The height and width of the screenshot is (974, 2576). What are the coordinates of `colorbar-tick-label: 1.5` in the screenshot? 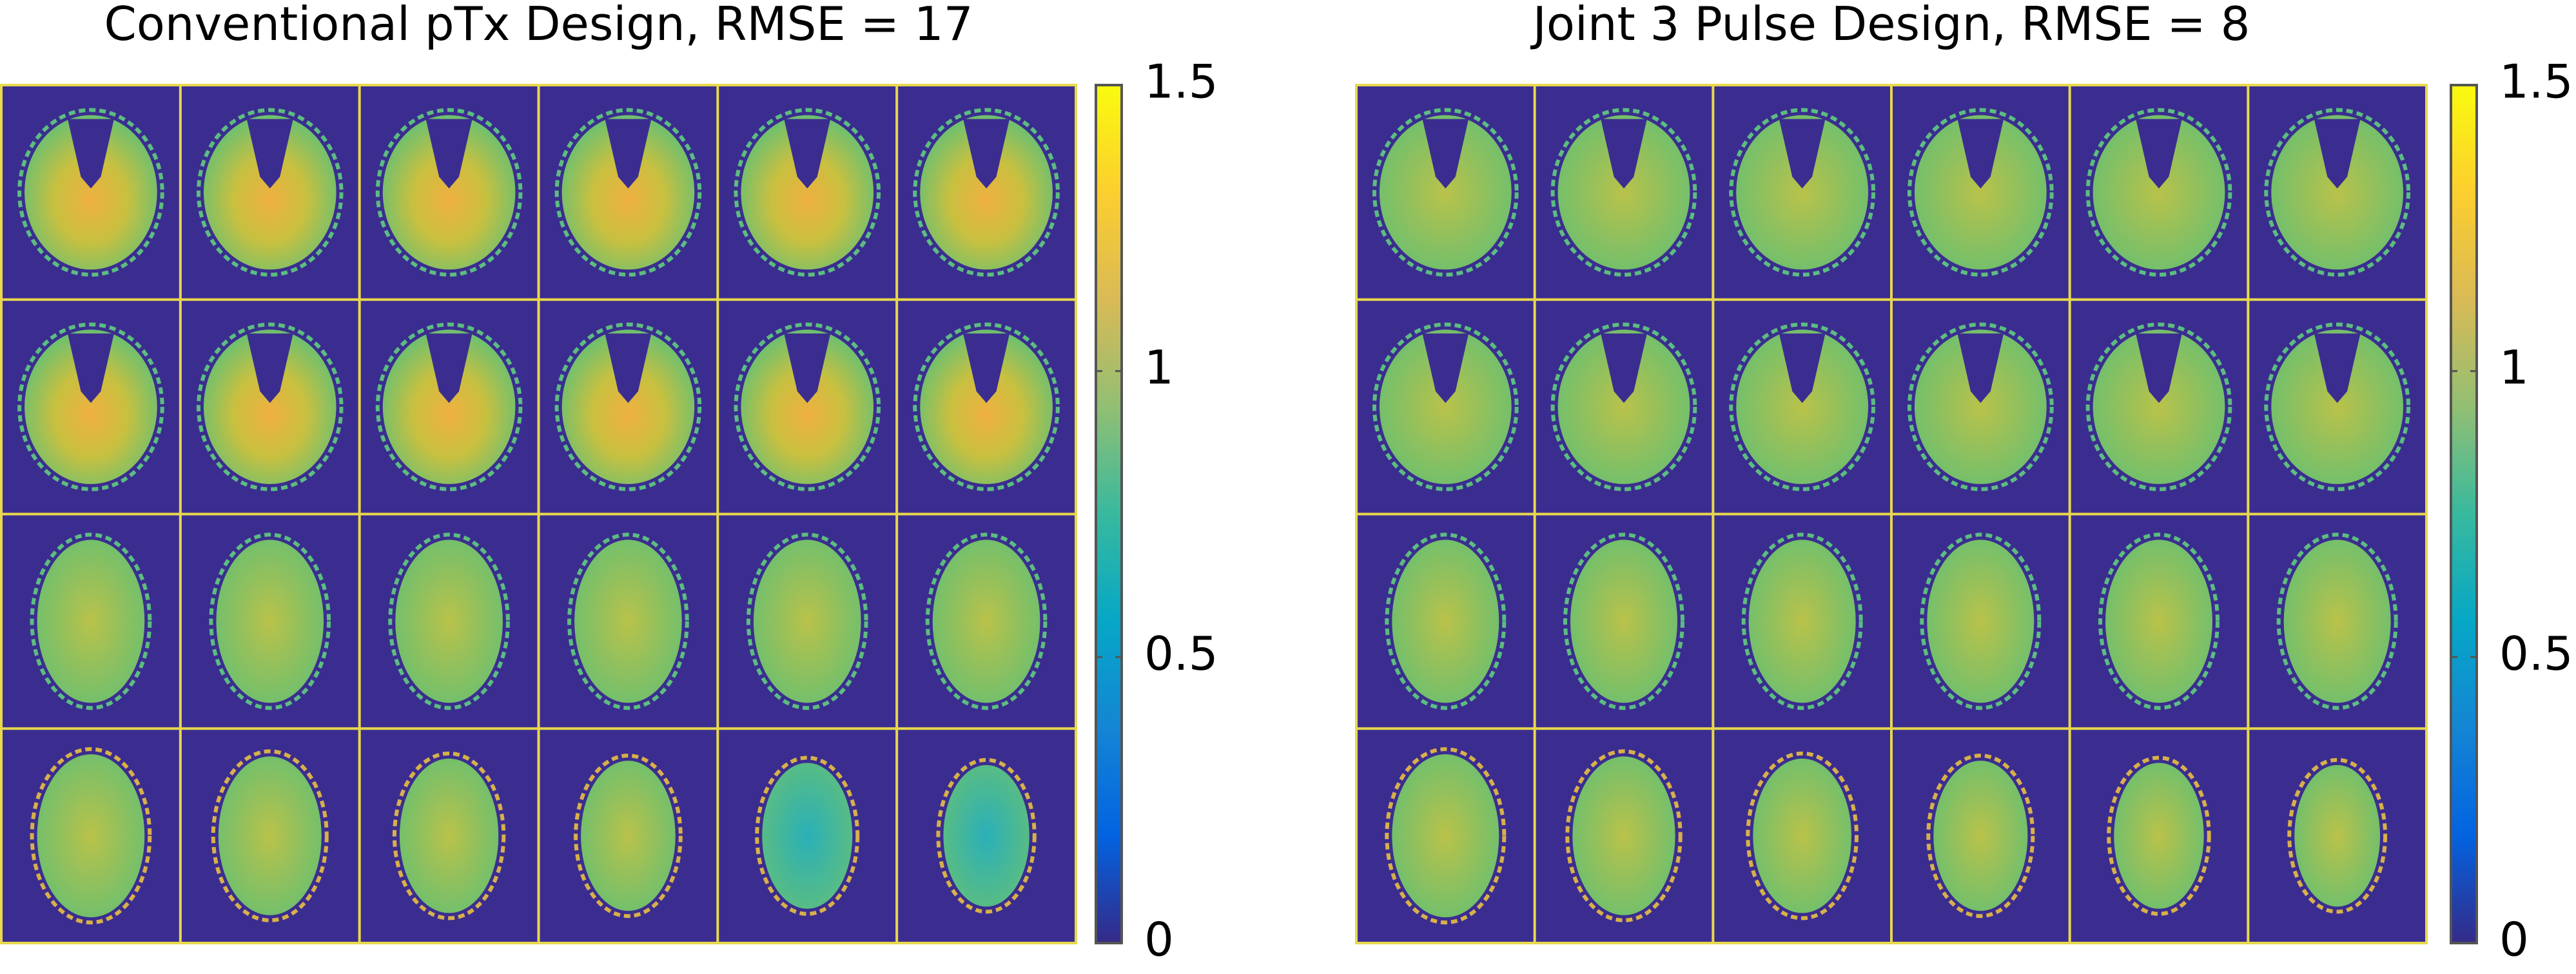 It's located at (2536, 82).